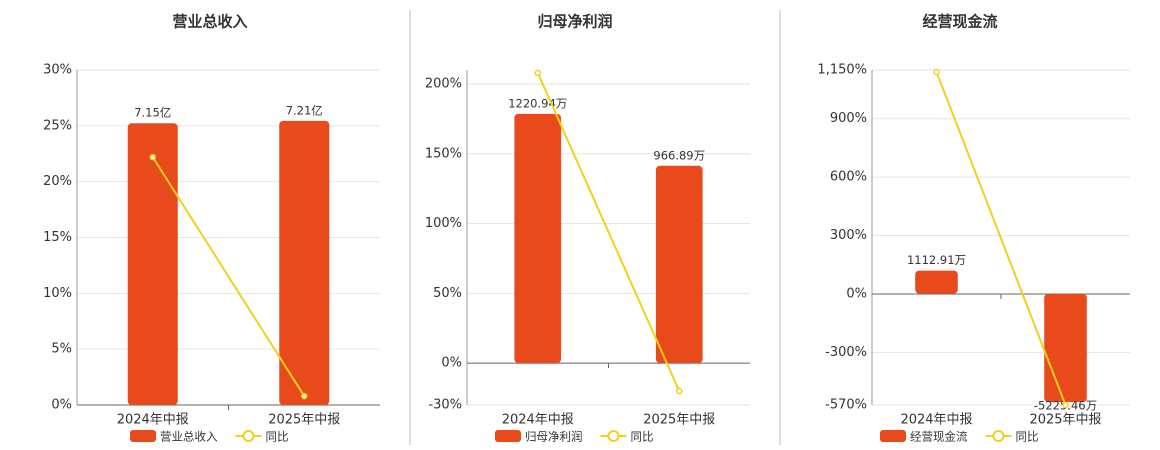  I want to click on data-label: 1112.91万, so click(936, 260).